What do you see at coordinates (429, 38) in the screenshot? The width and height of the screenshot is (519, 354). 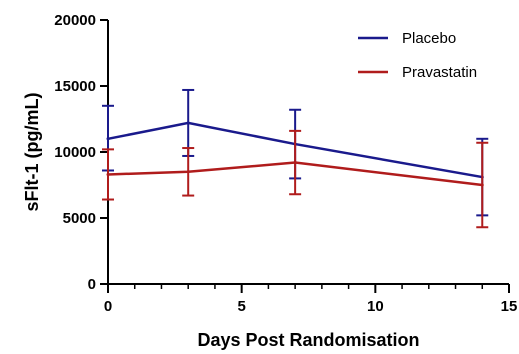 I see `legend-label: Placebo` at bounding box center [429, 38].